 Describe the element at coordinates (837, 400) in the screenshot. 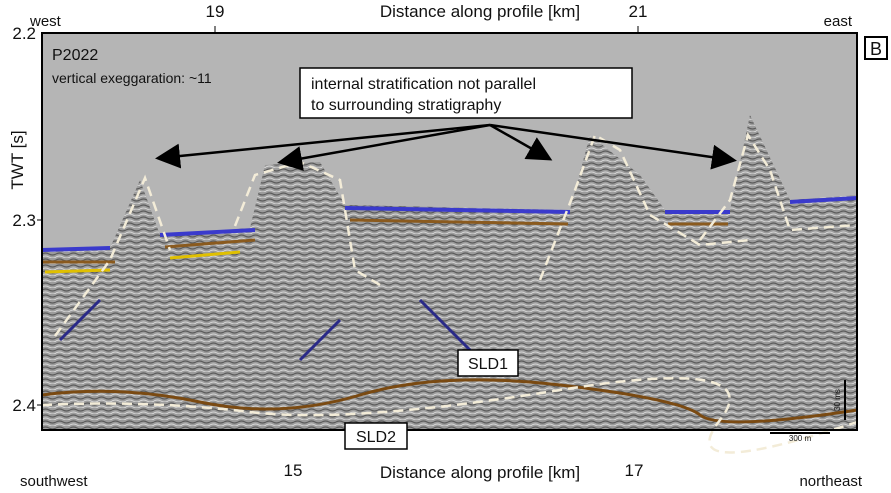

I see `vertical-scale-label: 30 ms` at that location.